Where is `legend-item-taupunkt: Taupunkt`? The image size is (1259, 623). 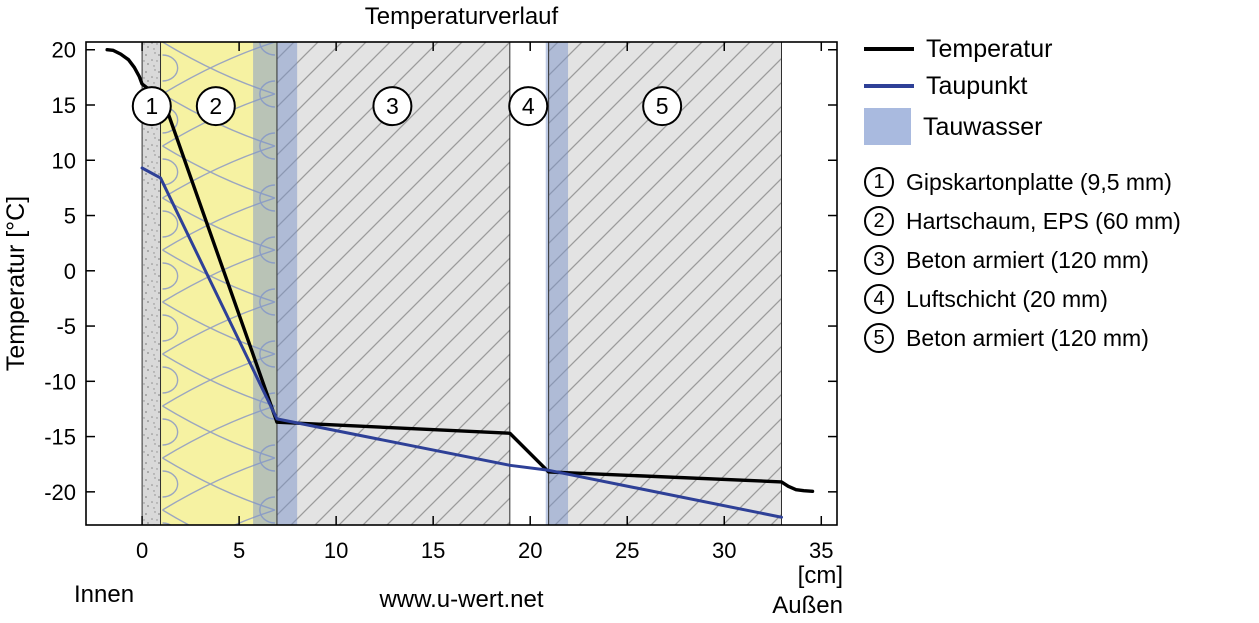 legend-item-taupunkt: Taupunkt is located at coordinates (1060, 86).